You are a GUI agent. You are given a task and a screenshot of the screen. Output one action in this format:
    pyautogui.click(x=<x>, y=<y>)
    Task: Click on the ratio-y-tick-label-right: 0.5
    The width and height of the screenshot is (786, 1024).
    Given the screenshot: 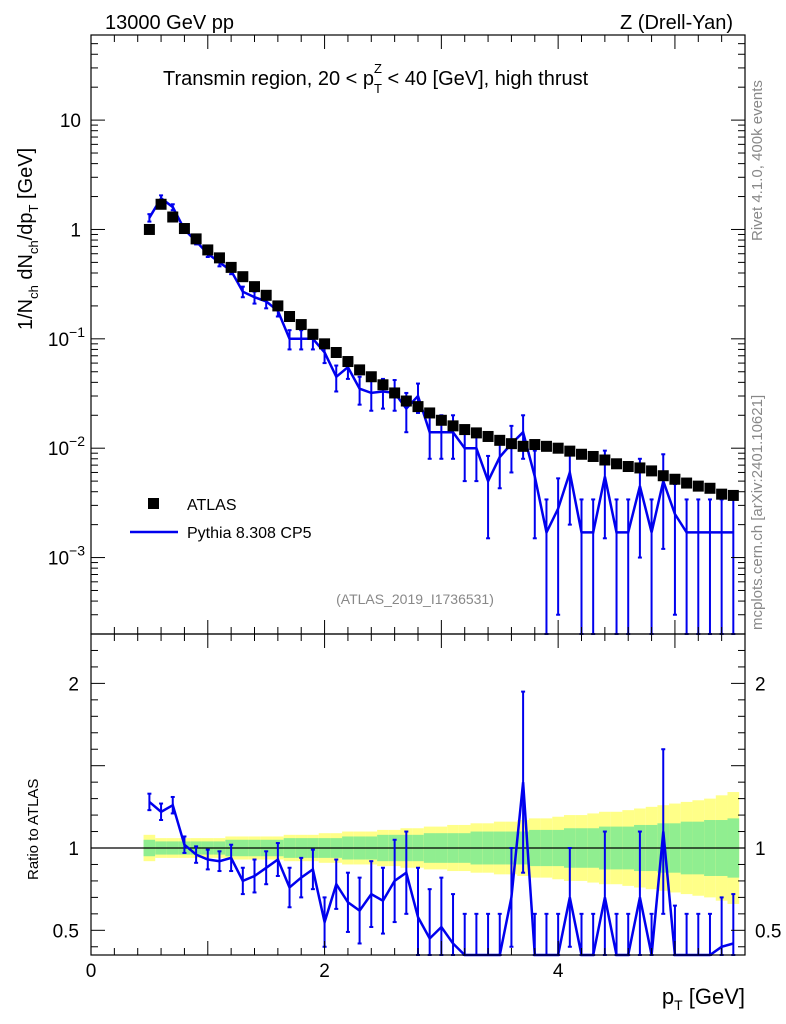 What is the action you would take?
    pyautogui.click(x=768, y=931)
    